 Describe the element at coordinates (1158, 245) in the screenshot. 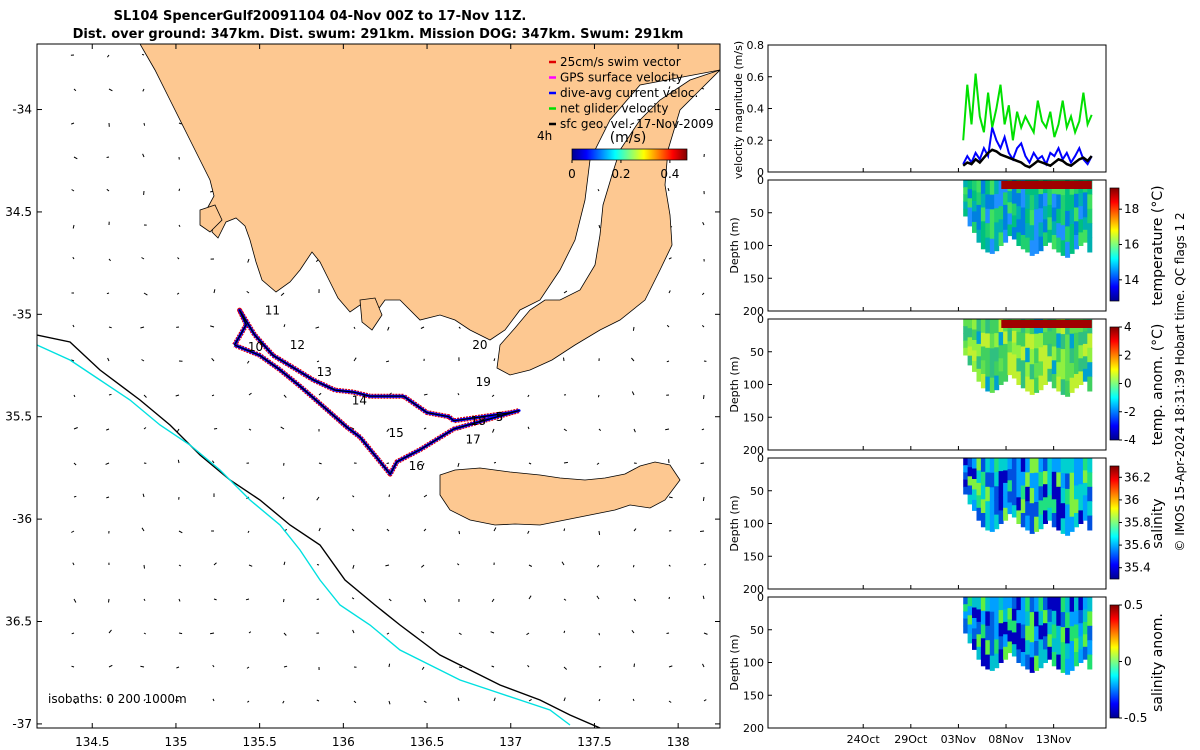

I see `section-colorbar-label: temperature (°C)` at that location.